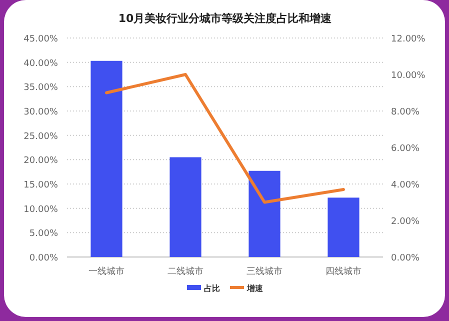 Image resolution: width=449 pixels, height=321 pixels. Describe the element at coordinates (405, 259) in the screenshot. I see `y2-tick-label: 0.00%` at that location.